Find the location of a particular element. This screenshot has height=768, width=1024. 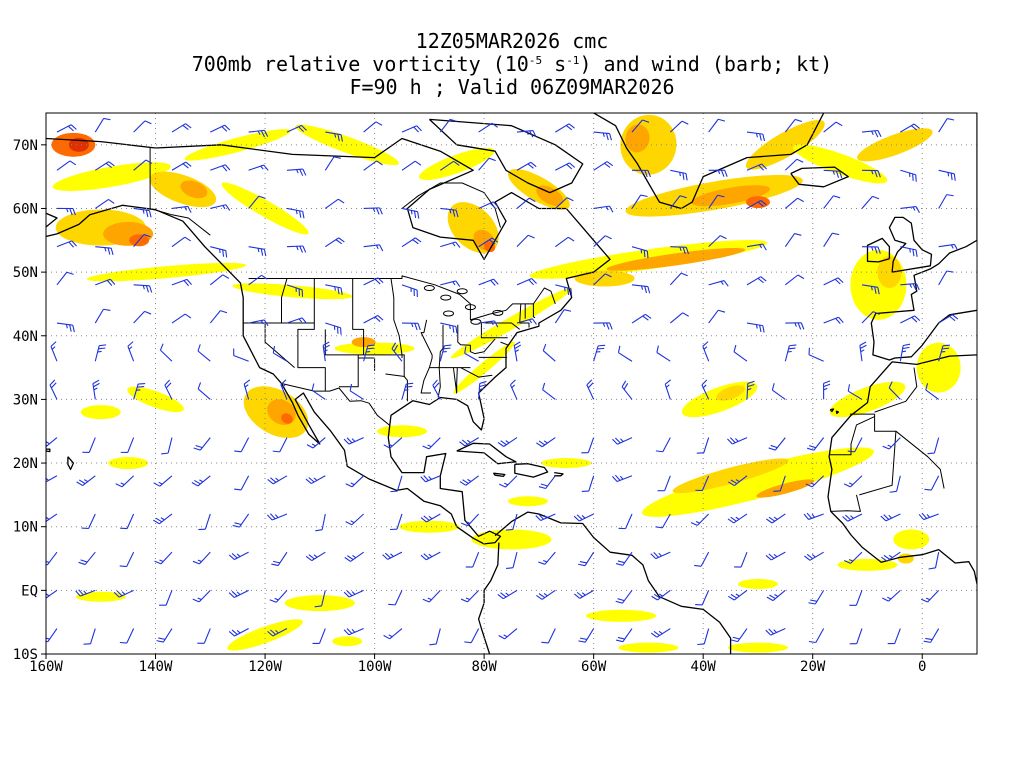

lon-tick-label: 120W is located at coordinates (265, 667).